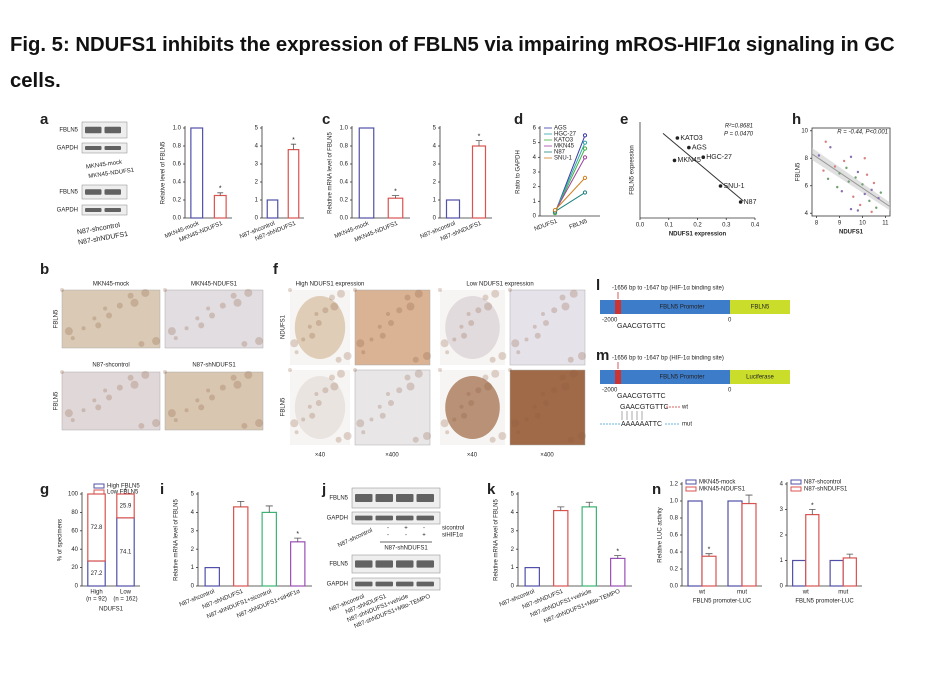 The height and width of the screenshot is (676, 928). Describe the element at coordinates (703, 167) in the screenshot. I see `fit-line` at that location.